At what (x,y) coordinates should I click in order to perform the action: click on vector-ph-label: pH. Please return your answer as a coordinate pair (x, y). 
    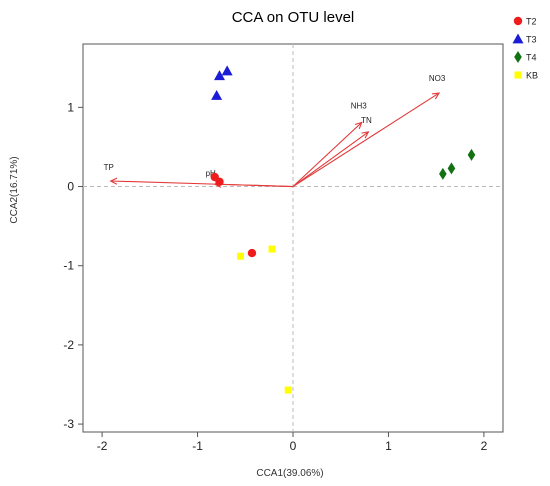
    Looking at the image, I should click on (211, 173).